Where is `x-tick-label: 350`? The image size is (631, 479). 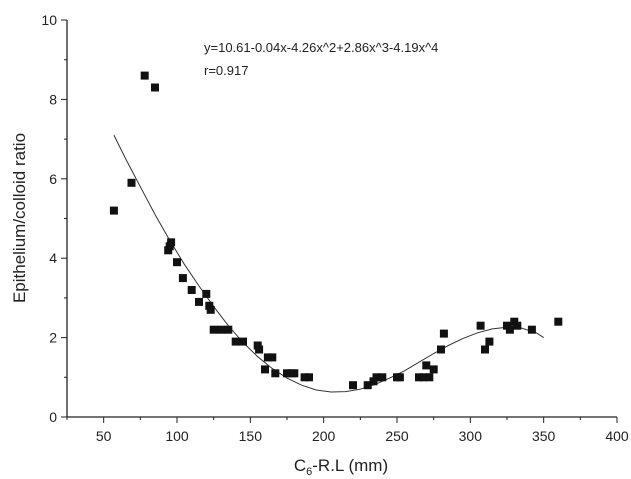
x-tick-label: 350 is located at coordinates (544, 436).